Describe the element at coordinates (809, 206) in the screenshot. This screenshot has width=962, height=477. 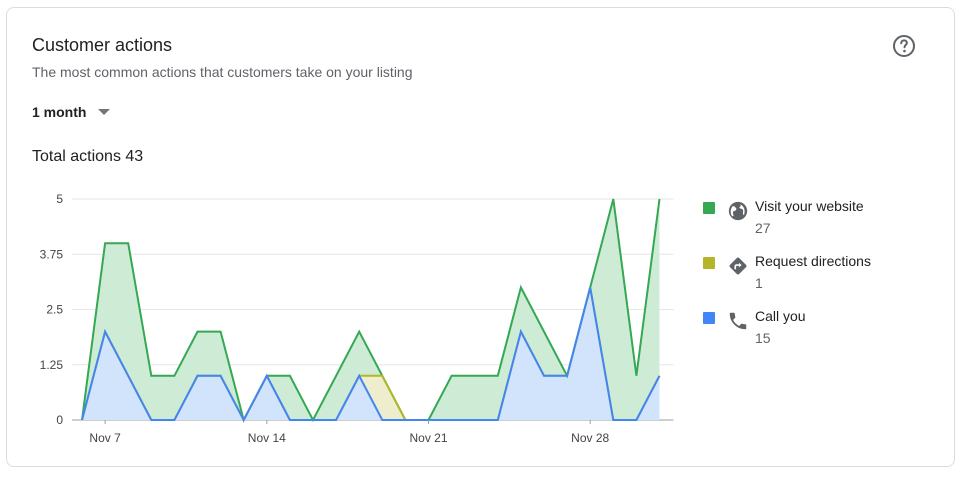
I see `legend-label-website: Visit your website` at that location.